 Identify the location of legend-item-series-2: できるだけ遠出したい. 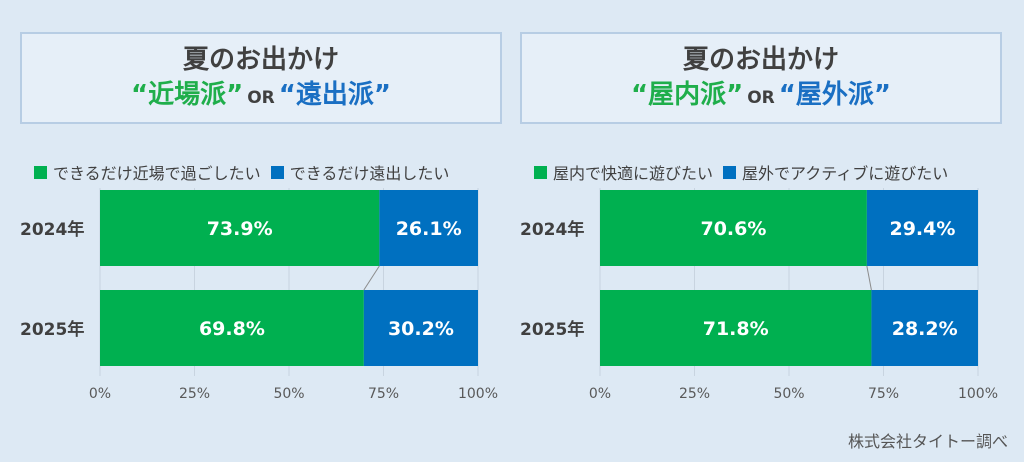
(360, 172).